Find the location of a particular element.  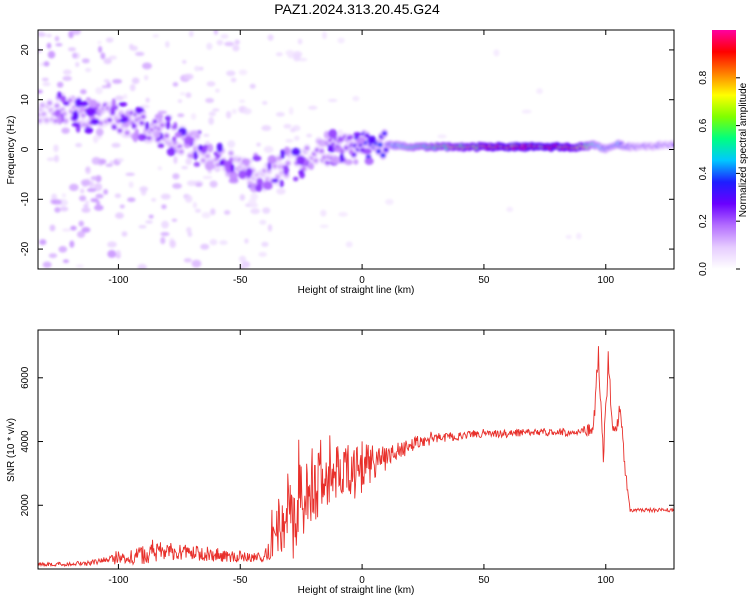

y-tick-label: -20 is located at coordinates (25, 248).